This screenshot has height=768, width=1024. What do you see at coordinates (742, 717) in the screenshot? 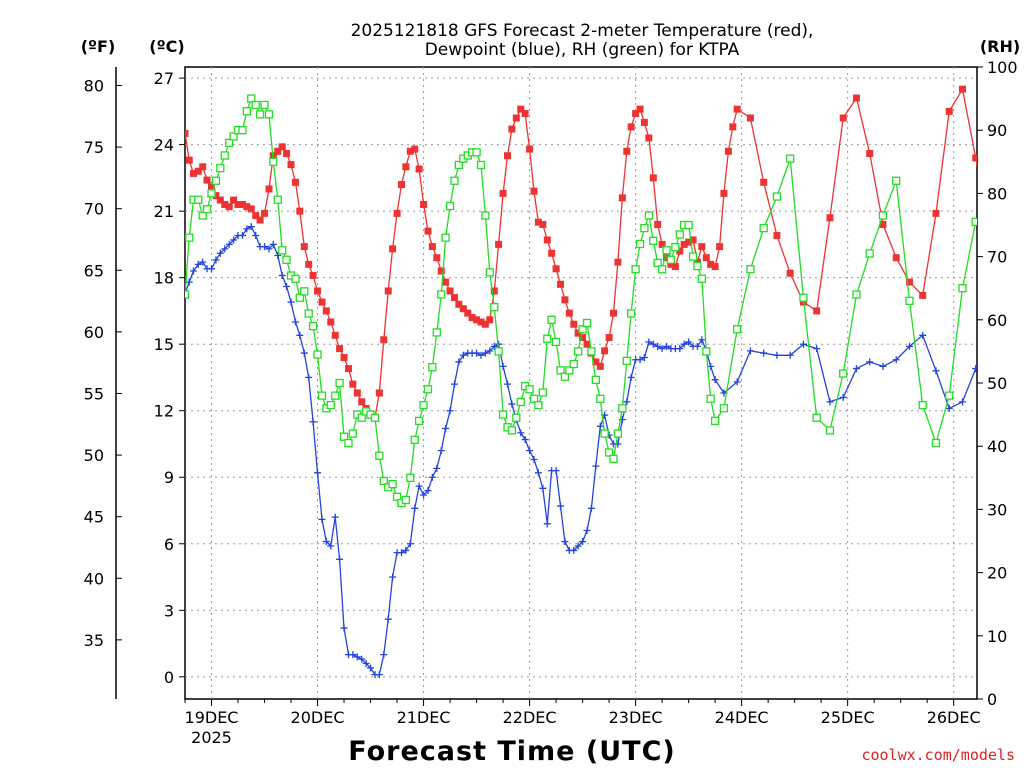
I see `x-tick-label: 24DEC` at bounding box center [742, 717].